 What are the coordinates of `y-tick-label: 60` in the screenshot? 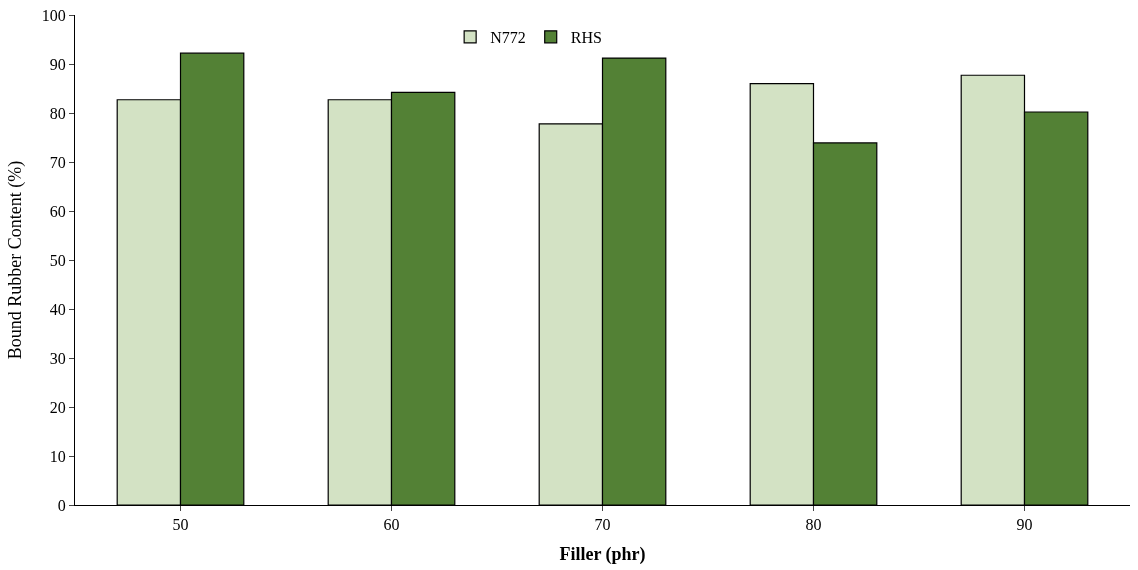 It's located at (57, 211).